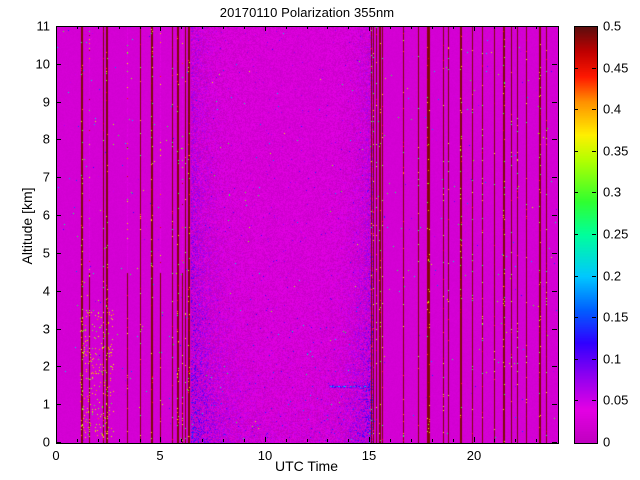 Image resolution: width=640 pixels, height=480 pixels. What do you see at coordinates (46, 102) in the screenshot?
I see `y-tick-label: 9` at bounding box center [46, 102].